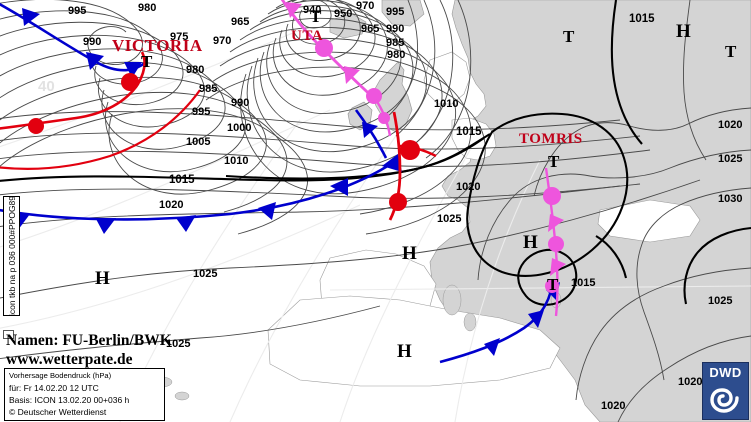 This screenshot has width=751, height=422. What do you see at coordinates (683, 31) in the screenshot?
I see `high-pressure-marker-4: H` at bounding box center [683, 31].